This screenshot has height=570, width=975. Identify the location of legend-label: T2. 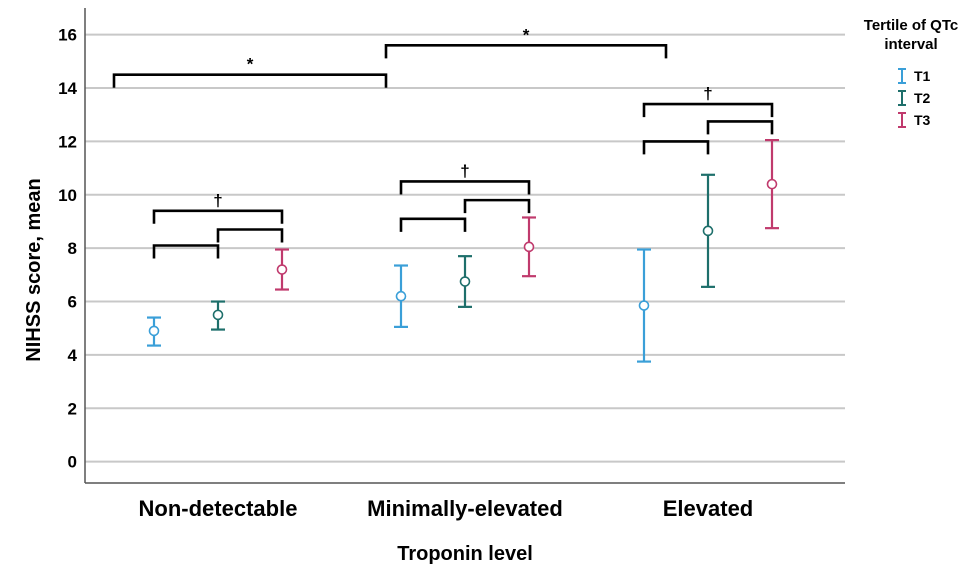
(922, 98).